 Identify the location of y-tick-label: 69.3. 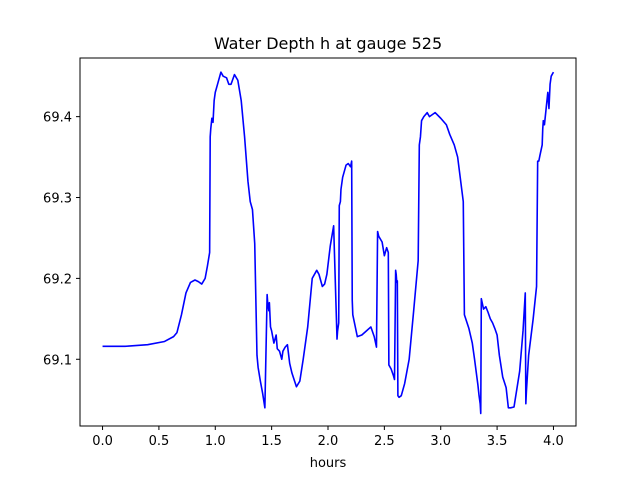
(57, 199).